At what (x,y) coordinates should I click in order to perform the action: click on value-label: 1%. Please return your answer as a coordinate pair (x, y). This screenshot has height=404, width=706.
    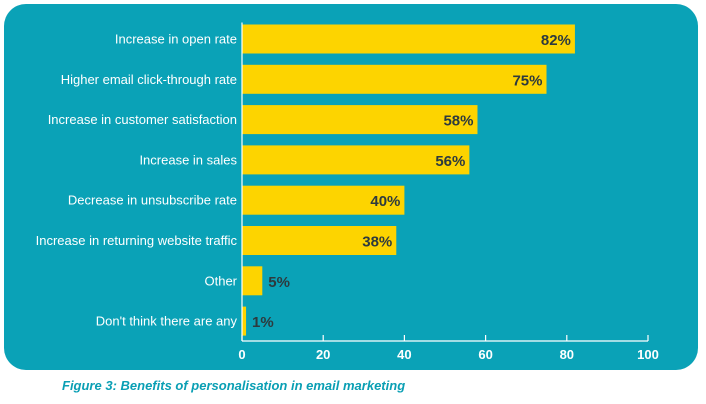
    Looking at the image, I should click on (263, 322).